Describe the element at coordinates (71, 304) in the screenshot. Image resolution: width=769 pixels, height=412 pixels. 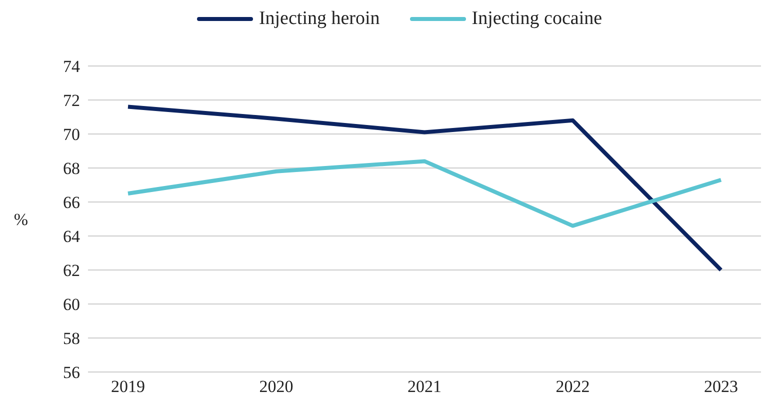
I see `y-tick-label: 60` at that location.